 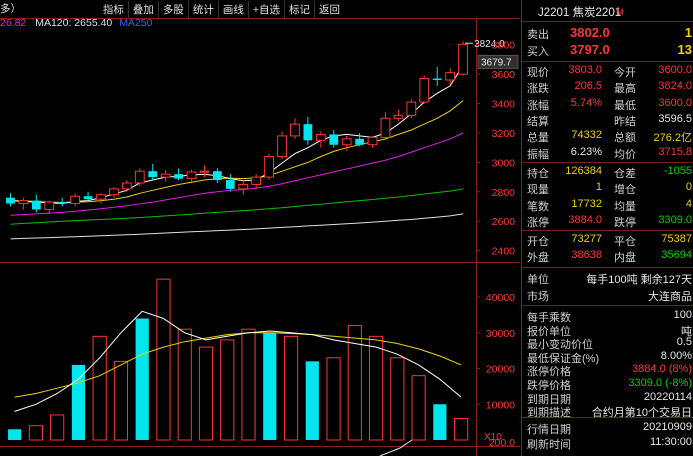 What do you see at coordinates (607, 221) in the screenshot?
I see `position-stat-row: 涨停 3884.0 跌停 3309.0` at bounding box center [607, 221].